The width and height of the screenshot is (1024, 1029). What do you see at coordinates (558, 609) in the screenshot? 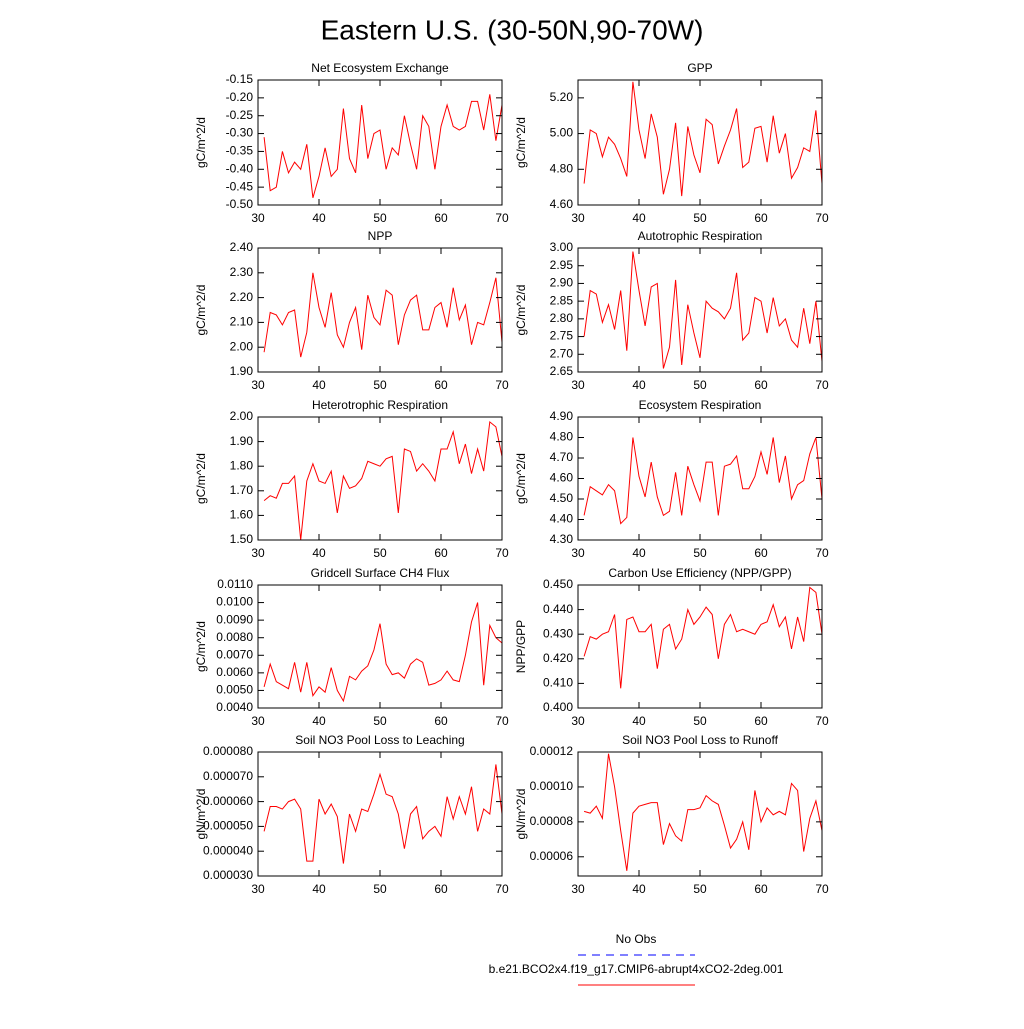
I see `y-tick-label: 0.440` at bounding box center [558, 609].